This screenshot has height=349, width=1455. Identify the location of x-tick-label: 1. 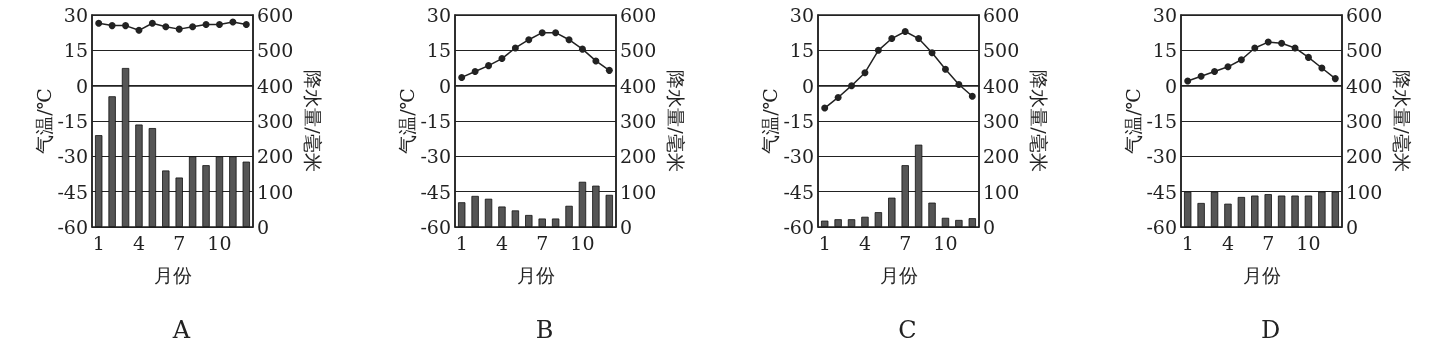
(98, 242).